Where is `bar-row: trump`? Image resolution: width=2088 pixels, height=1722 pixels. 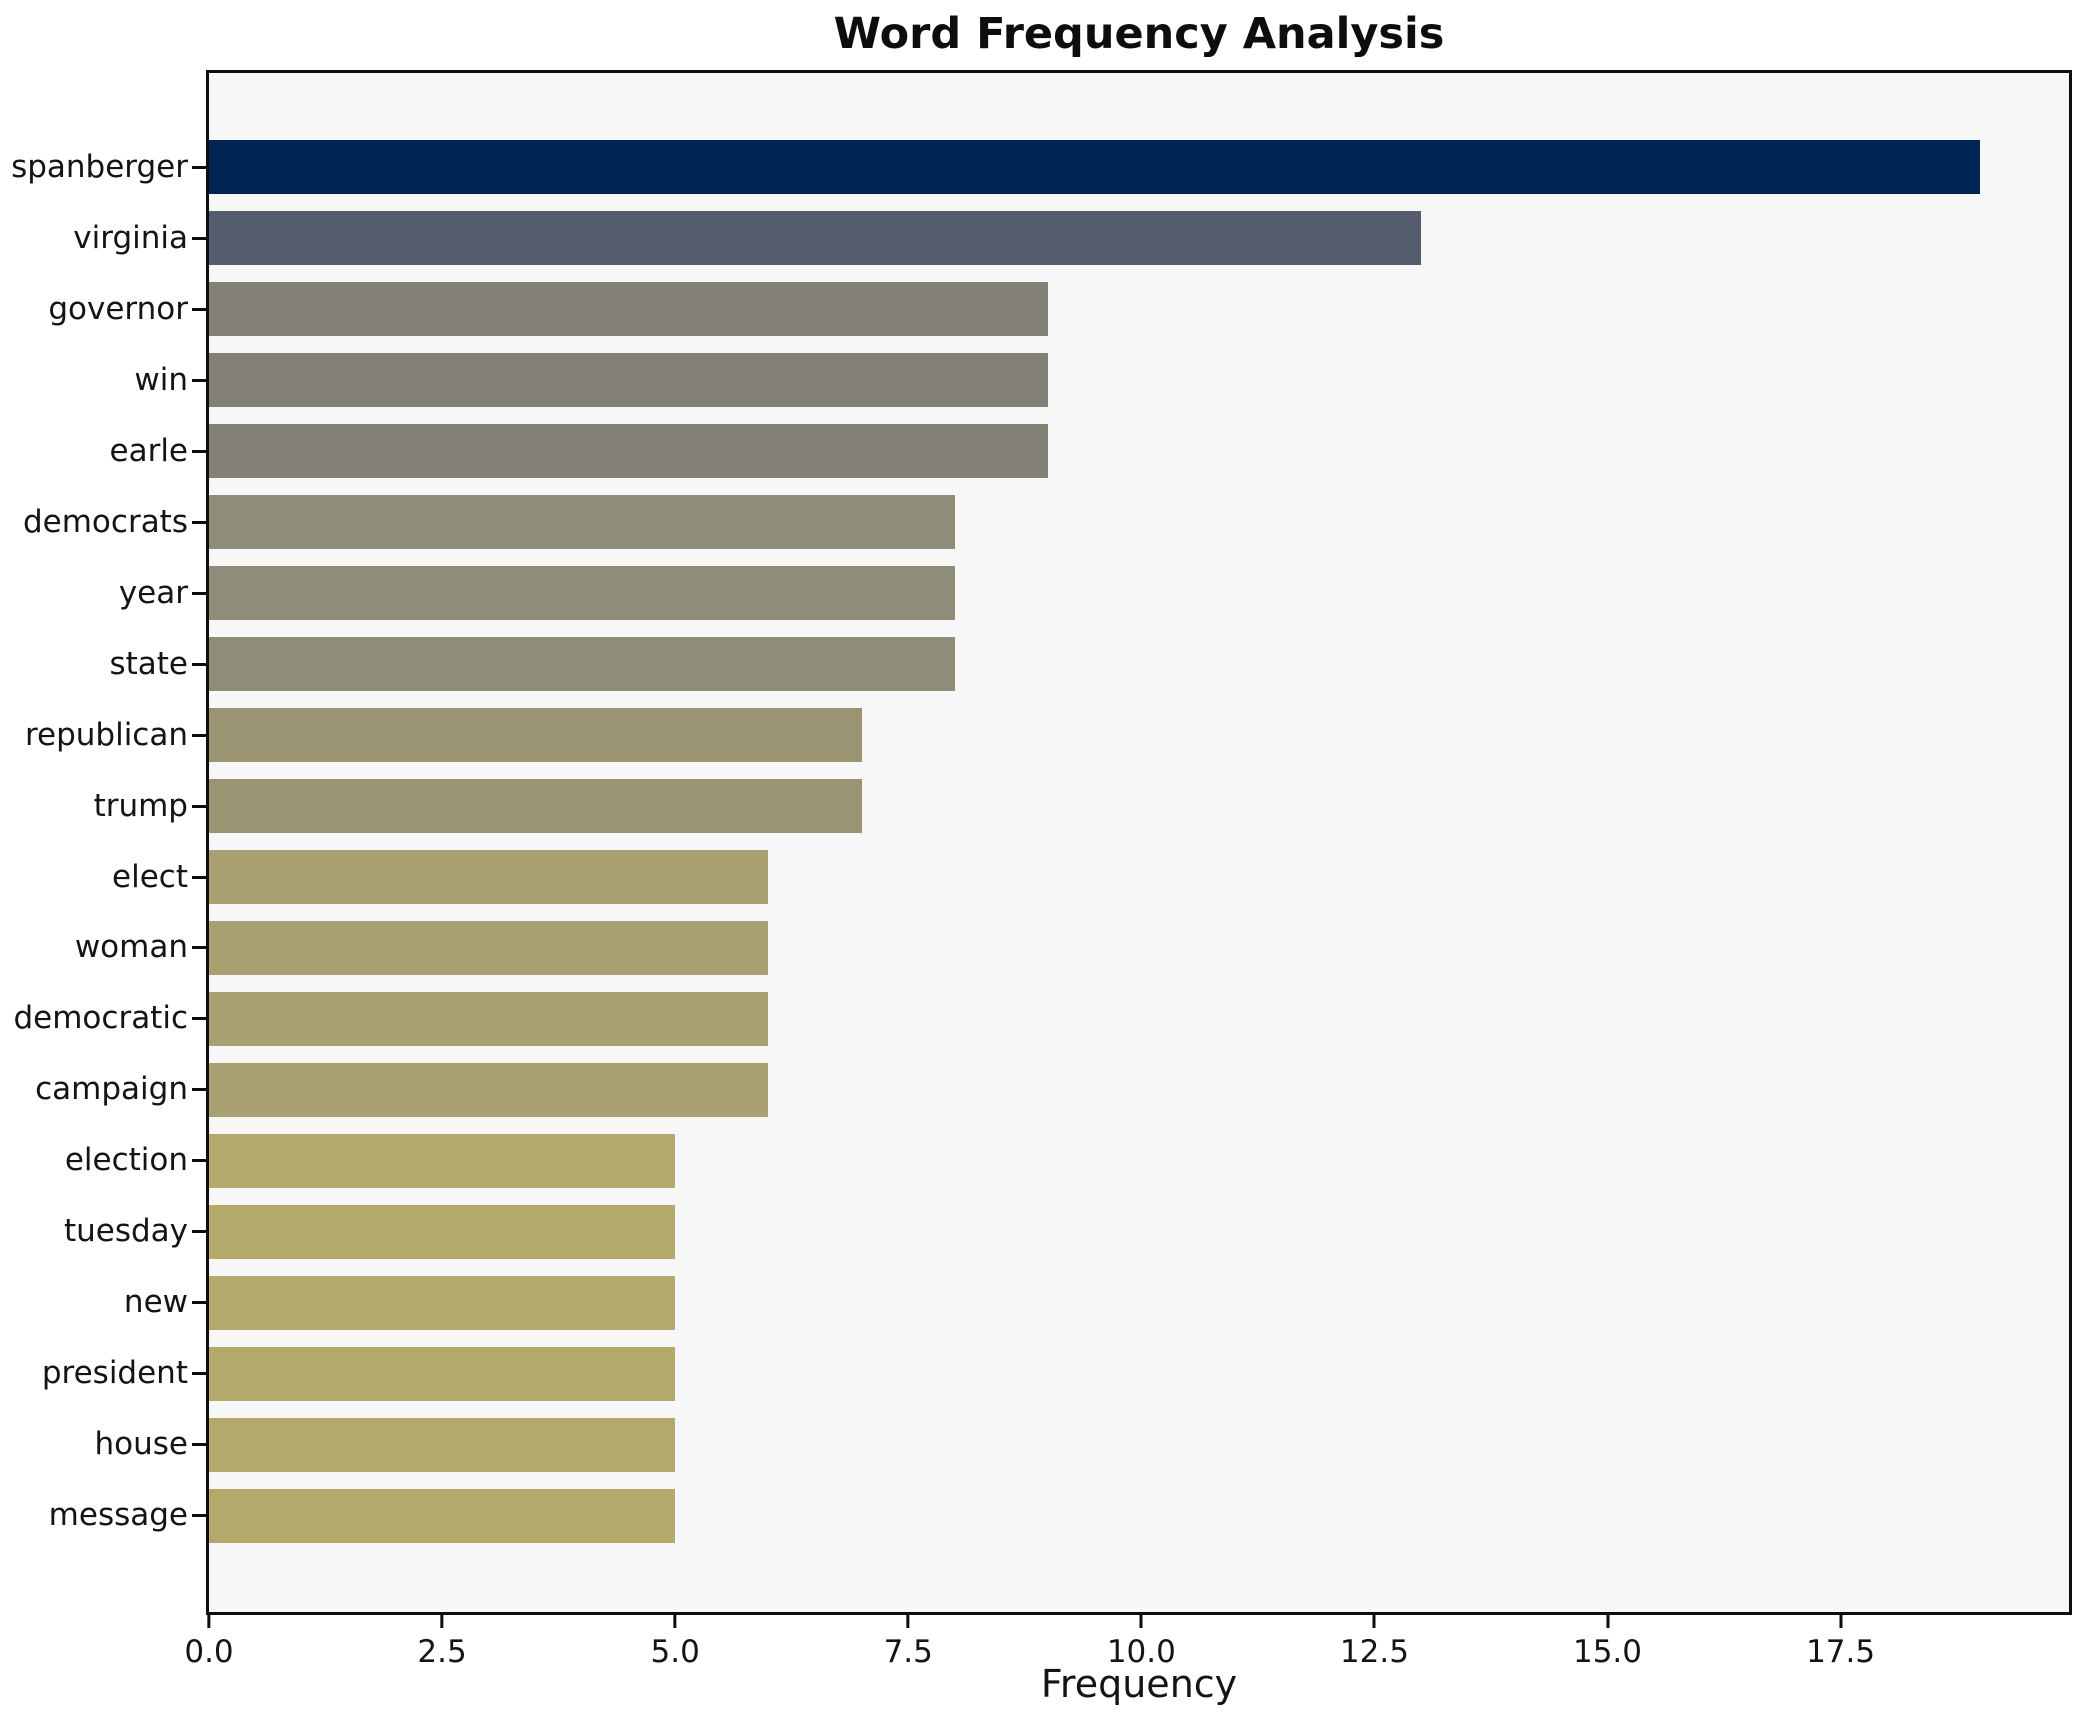 bar-row: trump is located at coordinates (1034, 806).